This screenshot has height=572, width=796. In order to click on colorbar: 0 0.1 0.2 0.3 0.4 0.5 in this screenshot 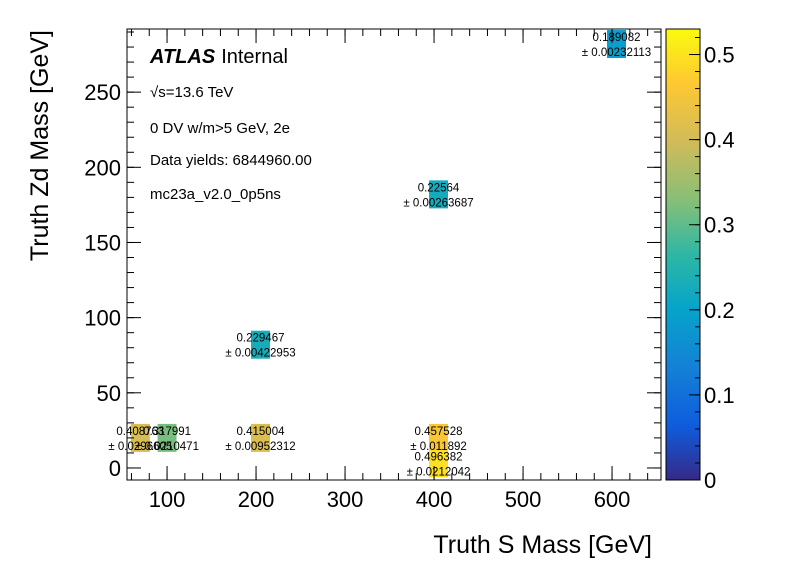, I will do `click(700, 260)`.